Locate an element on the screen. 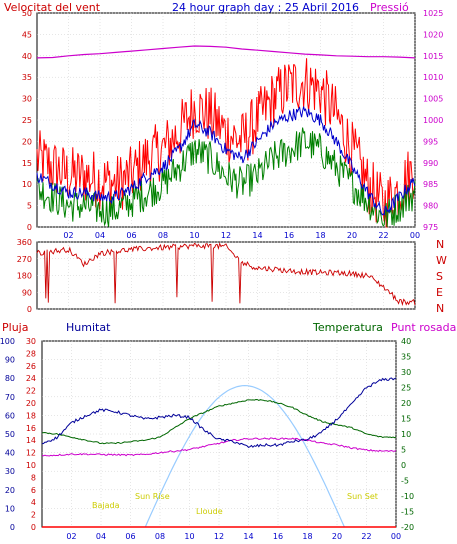 The height and width of the screenshot is (544, 457). rain-tick-26: 26 is located at coordinates (31, 366).